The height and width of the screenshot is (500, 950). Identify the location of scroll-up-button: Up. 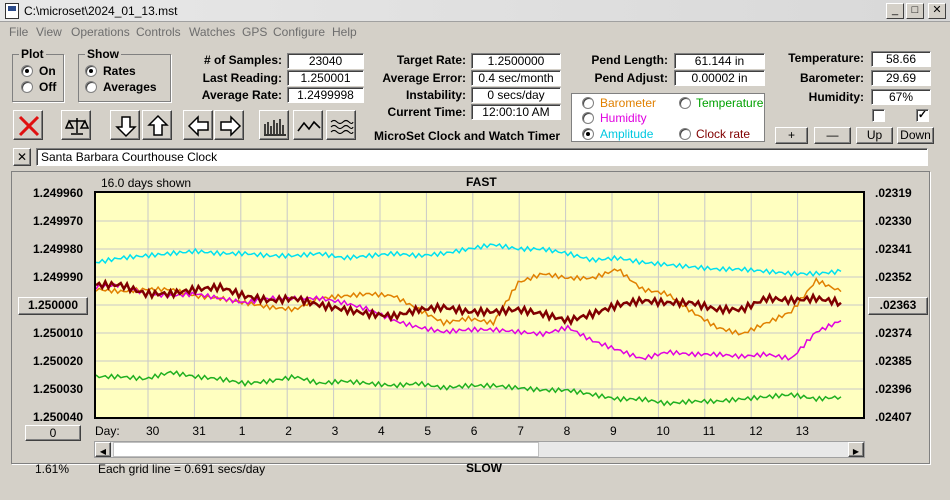
(874, 135).